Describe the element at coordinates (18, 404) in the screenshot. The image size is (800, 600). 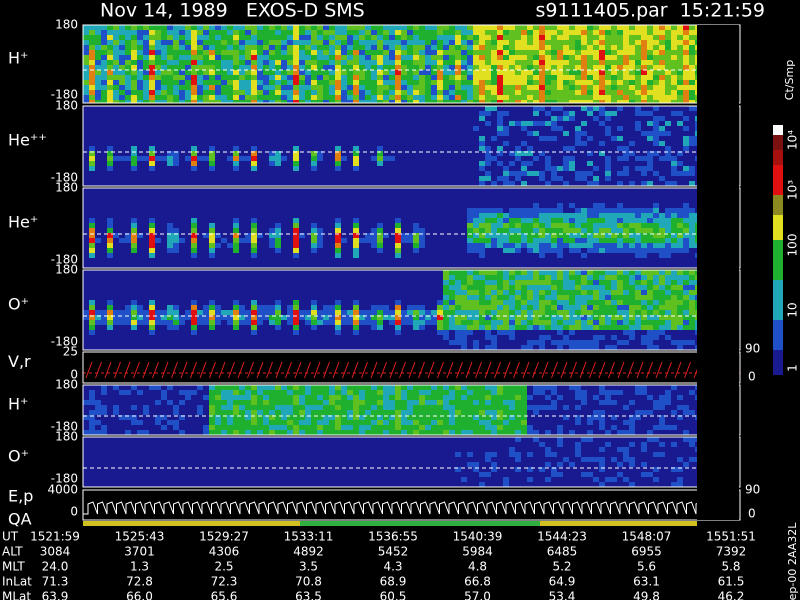
I see `panel-label: H⁺` at that location.